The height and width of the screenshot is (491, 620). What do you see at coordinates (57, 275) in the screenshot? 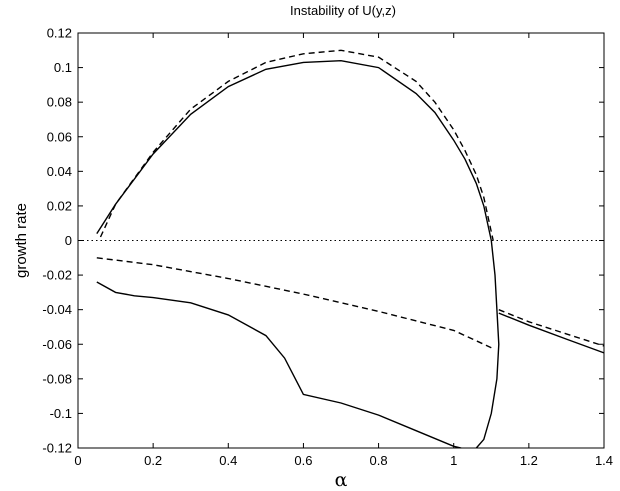
I see `y-tick-label: -0.02` at bounding box center [57, 275].